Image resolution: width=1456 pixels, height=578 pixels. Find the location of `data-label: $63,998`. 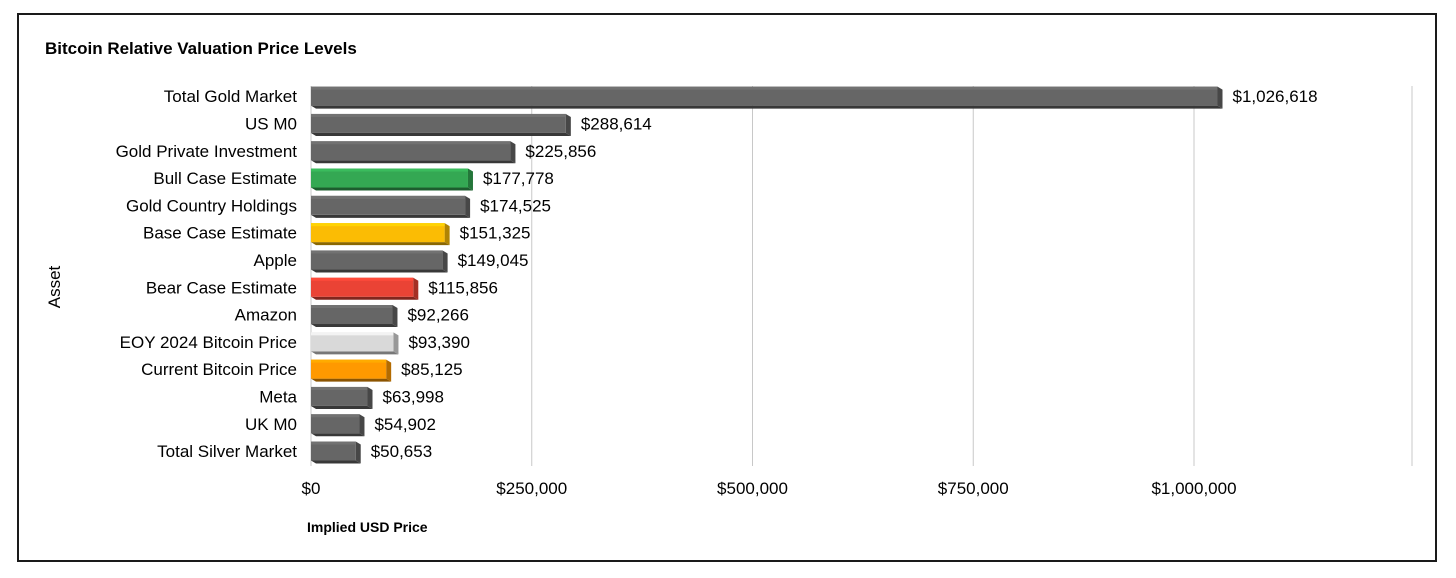

data-label: $63,998 is located at coordinates (413, 396).